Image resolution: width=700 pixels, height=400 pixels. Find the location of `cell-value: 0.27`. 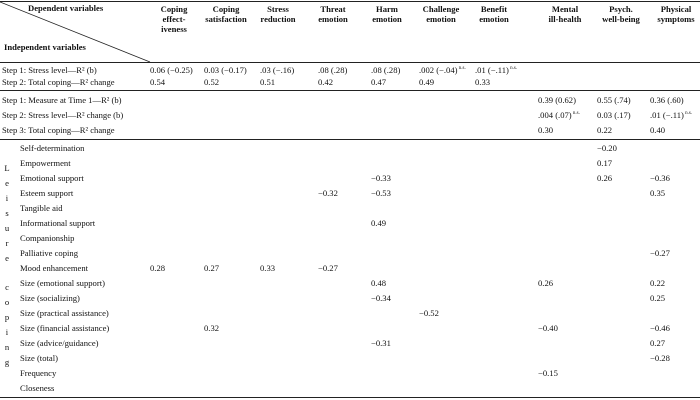

cell-value: 0.27 is located at coordinates (212, 268).